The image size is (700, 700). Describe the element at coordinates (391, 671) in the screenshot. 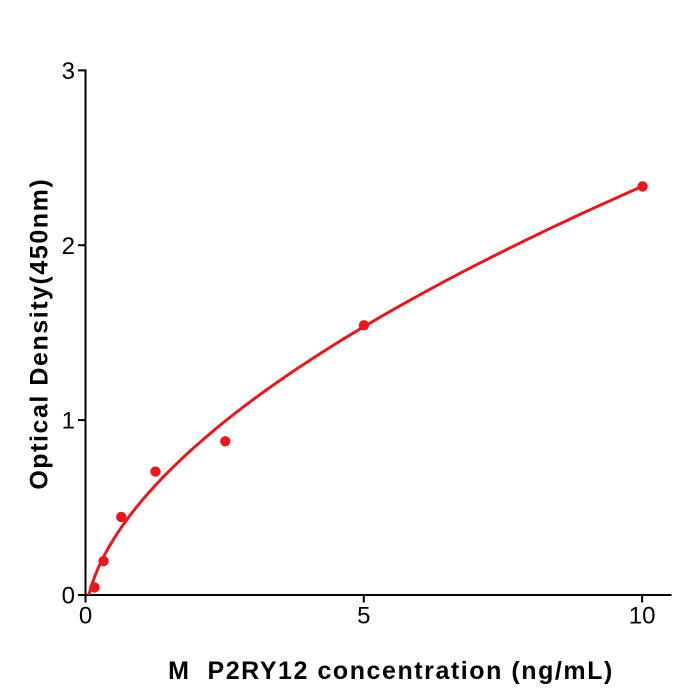

I see `svg-text:M P2RY12 concentration (ng/mL: M P2RY12 concentration (ng/mL)` at that location.